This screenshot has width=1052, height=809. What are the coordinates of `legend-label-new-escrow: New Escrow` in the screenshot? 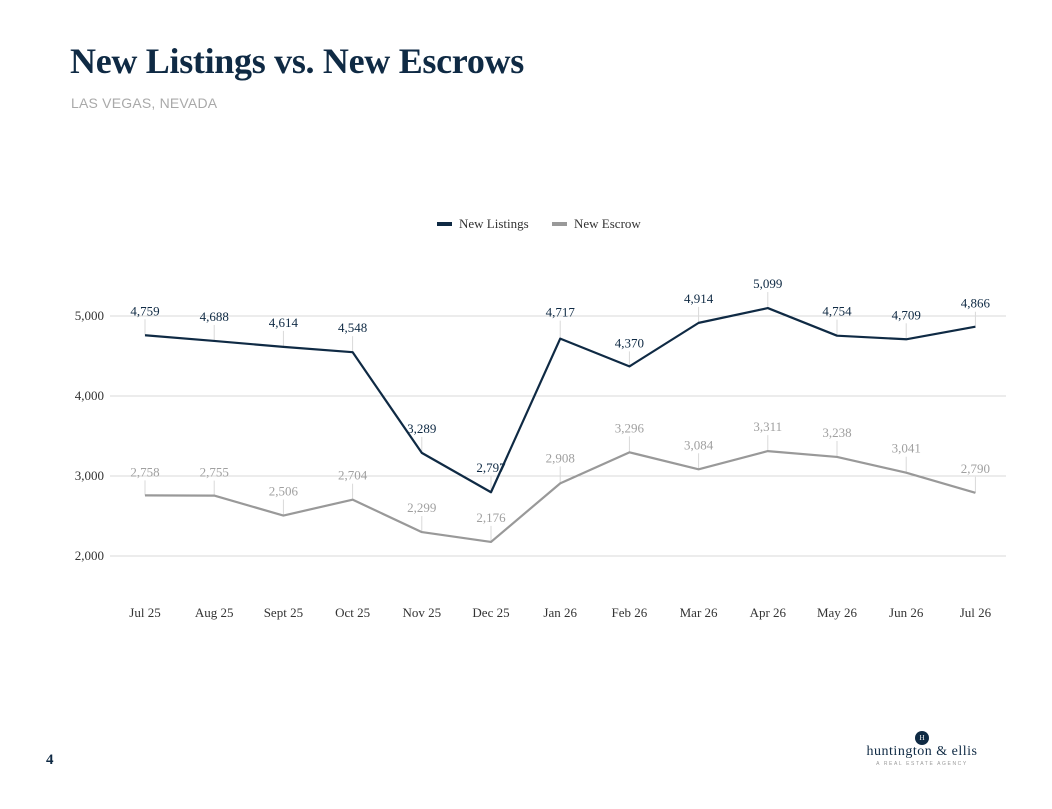 It's located at (607, 223).